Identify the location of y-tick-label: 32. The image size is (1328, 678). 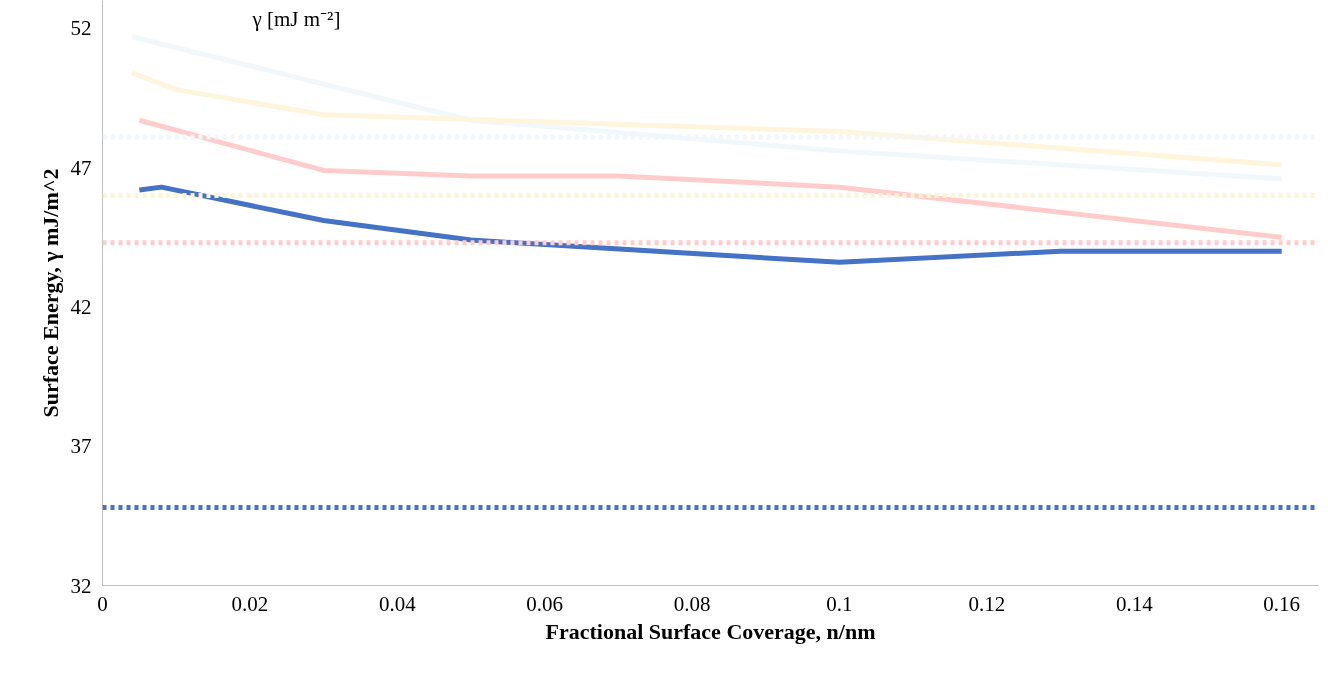
(81, 585).